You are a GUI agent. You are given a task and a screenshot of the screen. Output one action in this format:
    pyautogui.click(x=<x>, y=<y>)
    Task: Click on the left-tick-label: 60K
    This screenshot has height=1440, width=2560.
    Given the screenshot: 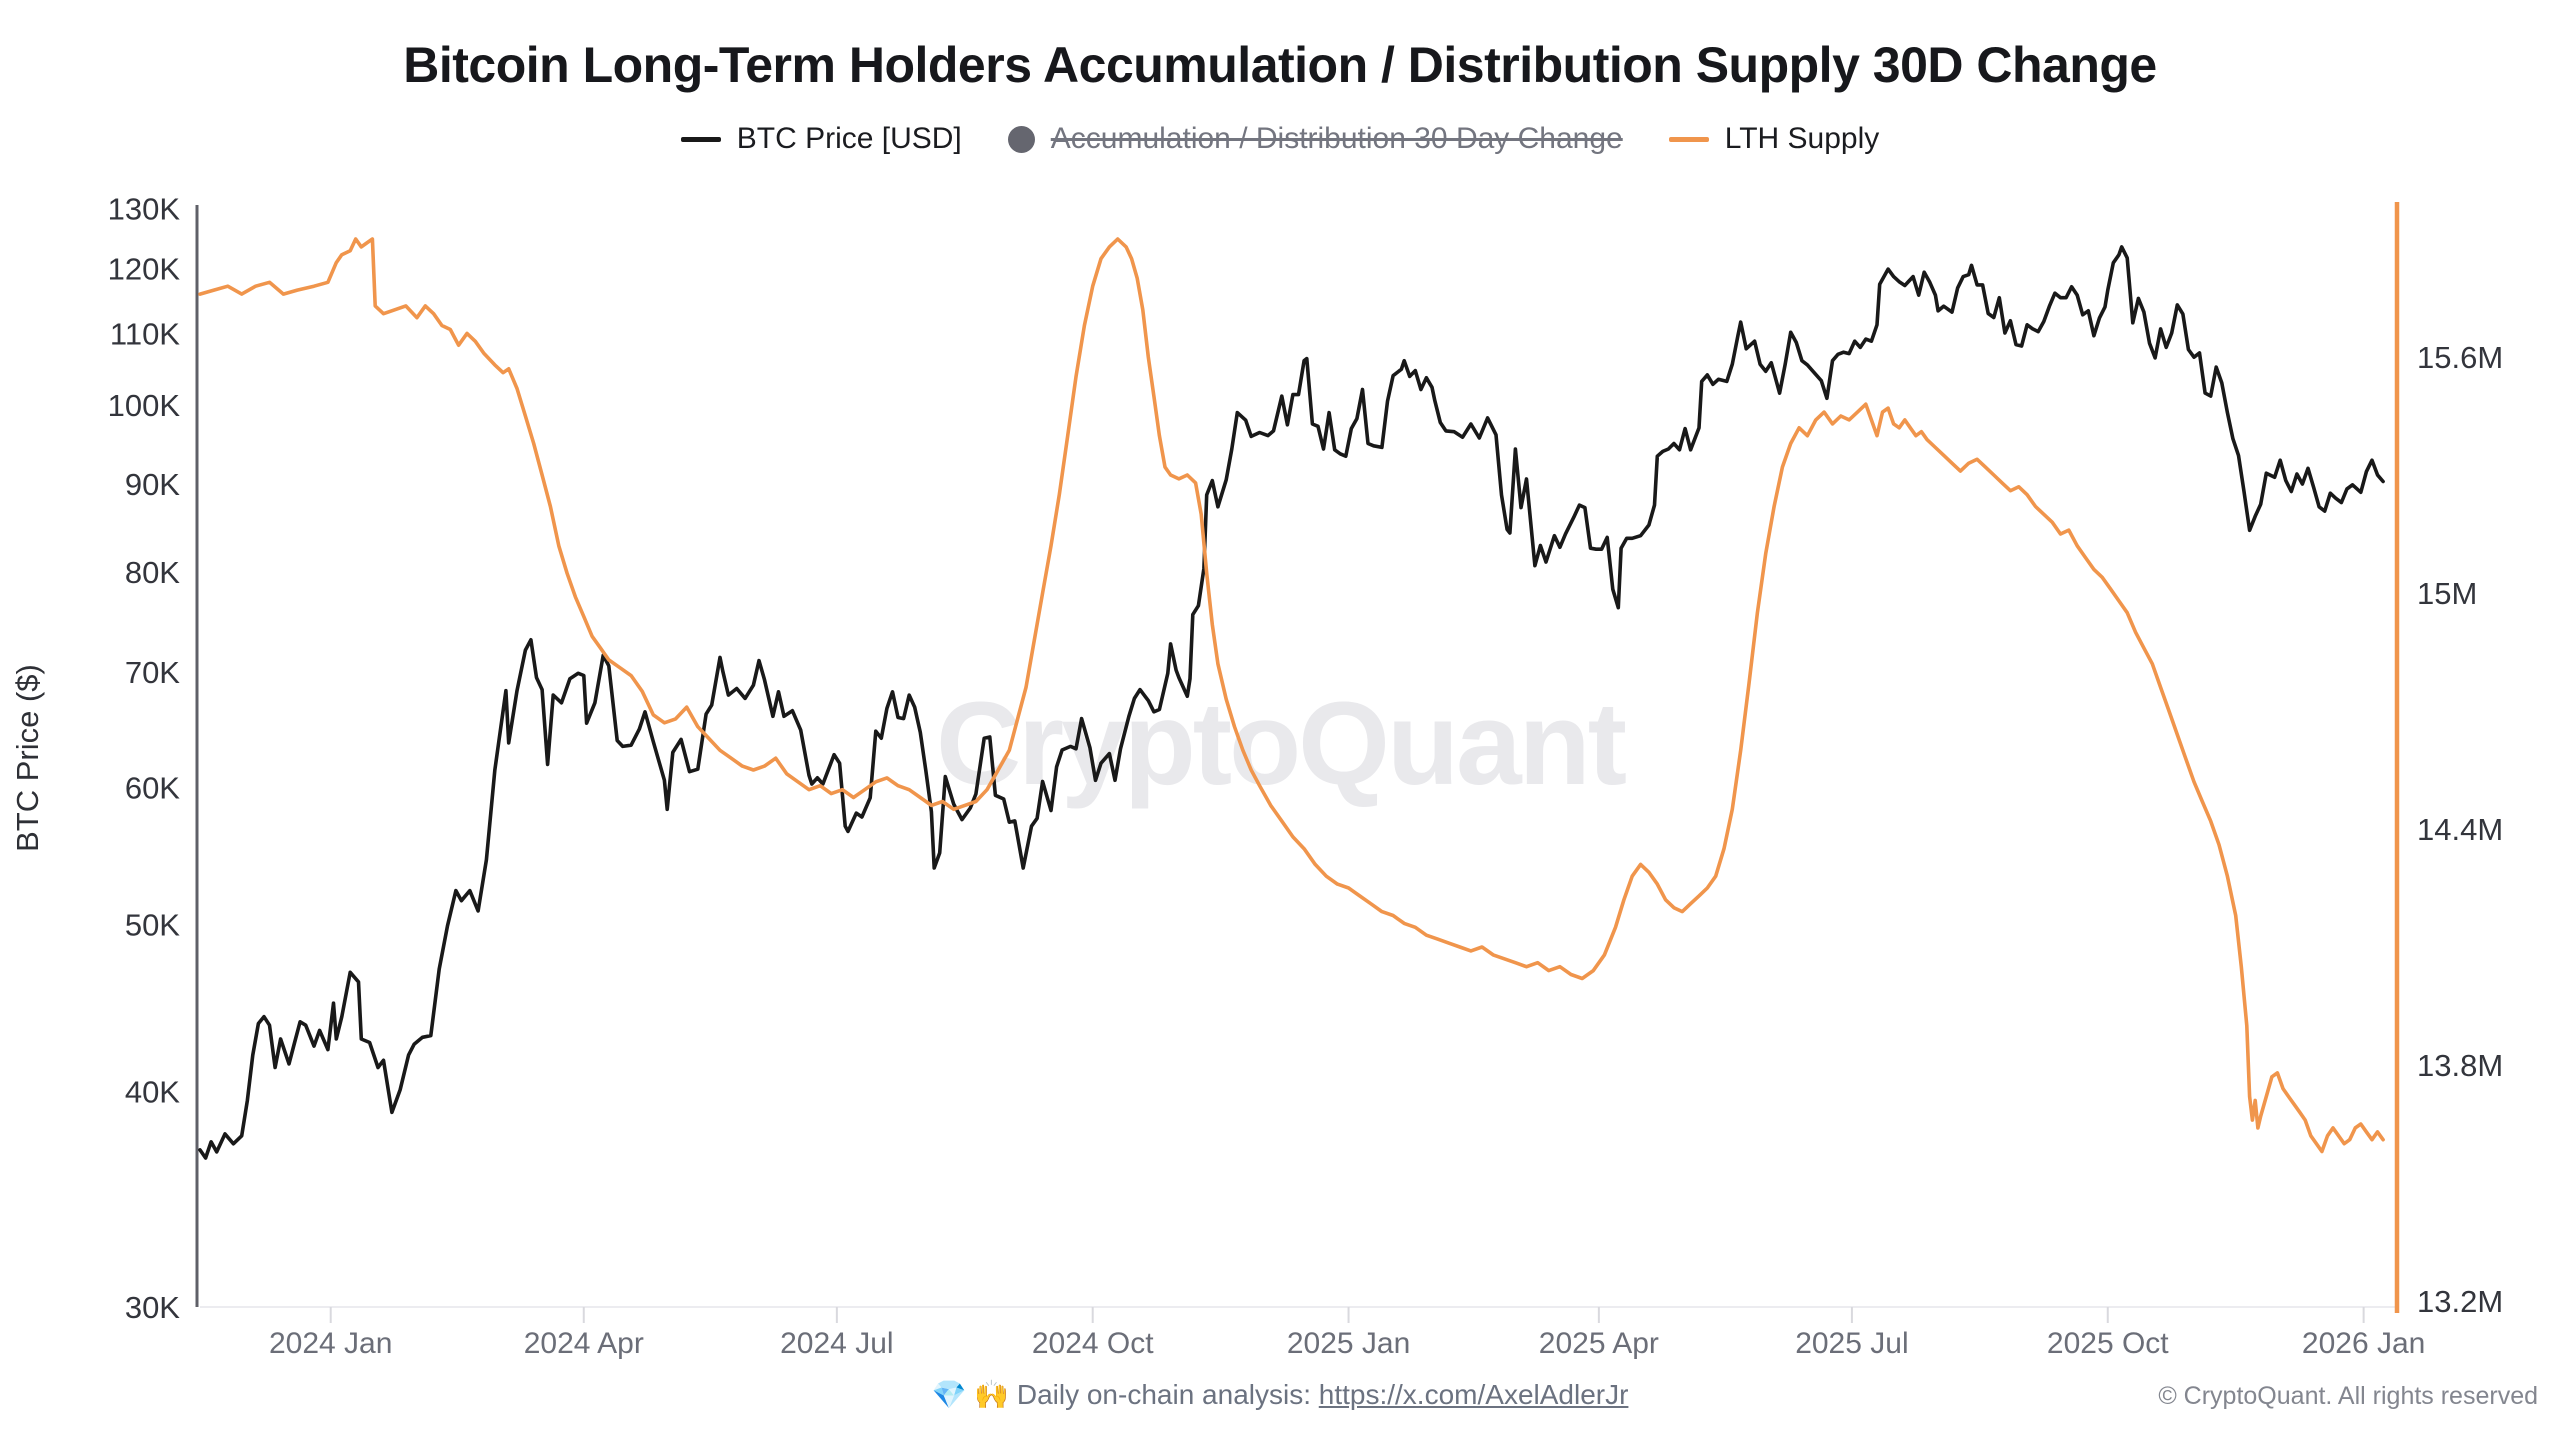 What is the action you would take?
    pyautogui.click(x=152, y=788)
    